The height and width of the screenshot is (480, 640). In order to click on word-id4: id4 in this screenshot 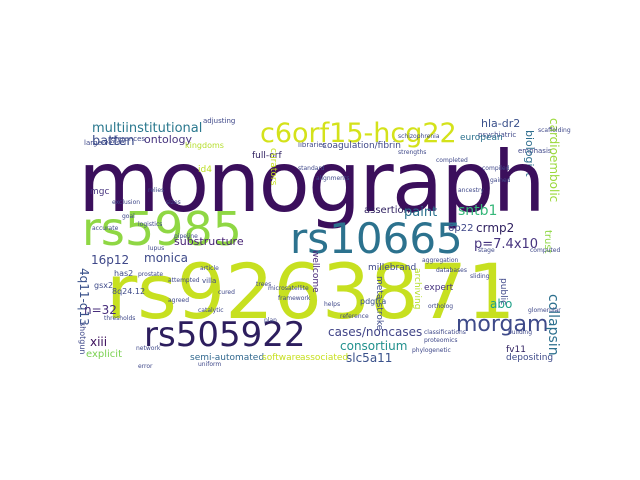, I will do `click(205, 170)`.